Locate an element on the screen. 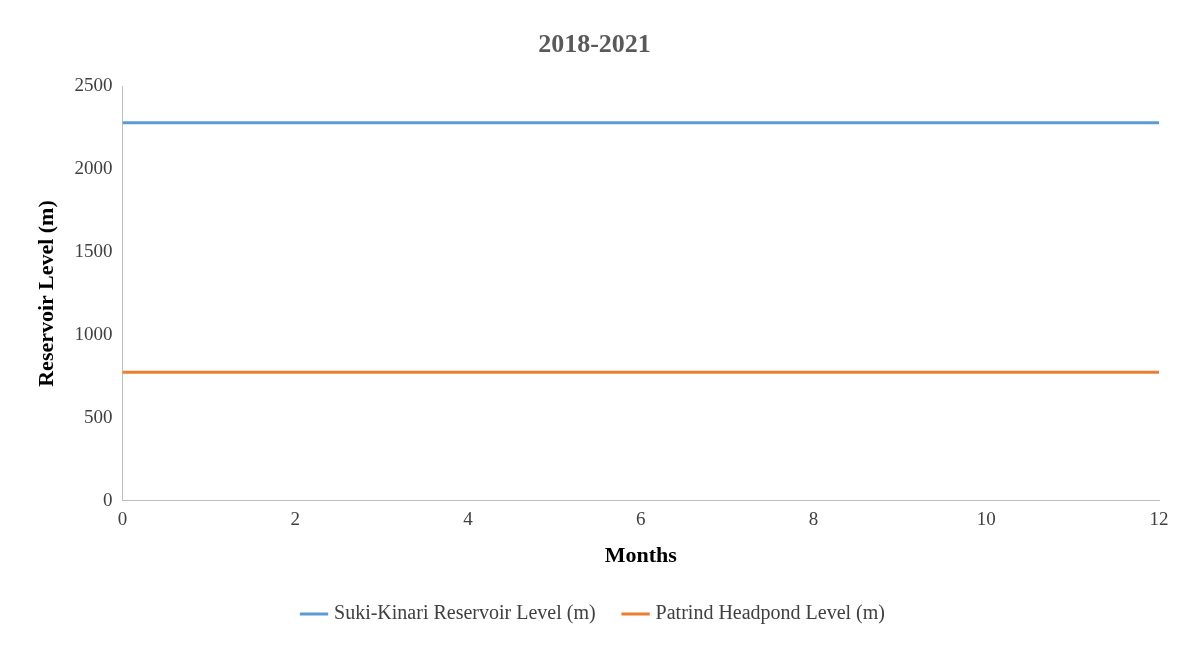 The height and width of the screenshot is (649, 1189). x-tick-label: 4 is located at coordinates (468, 519).